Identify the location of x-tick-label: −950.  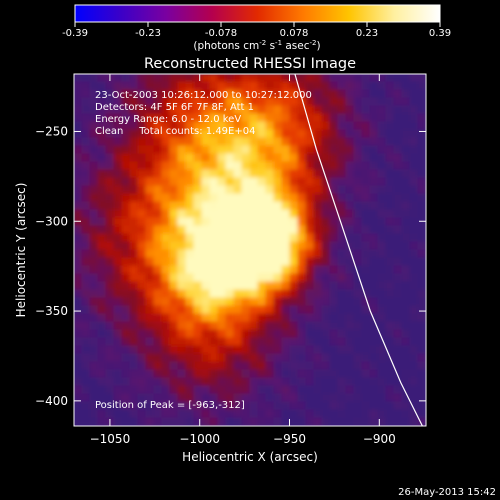
(289, 439).